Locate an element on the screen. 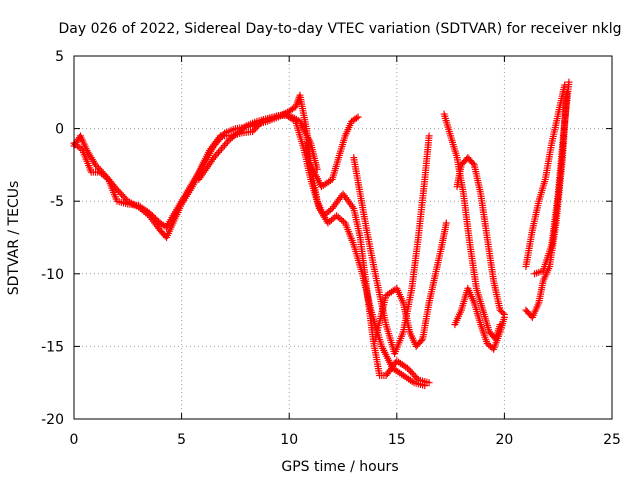 The height and width of the screenshot is (480, 640). series-f is located at coordinates (410, 284).